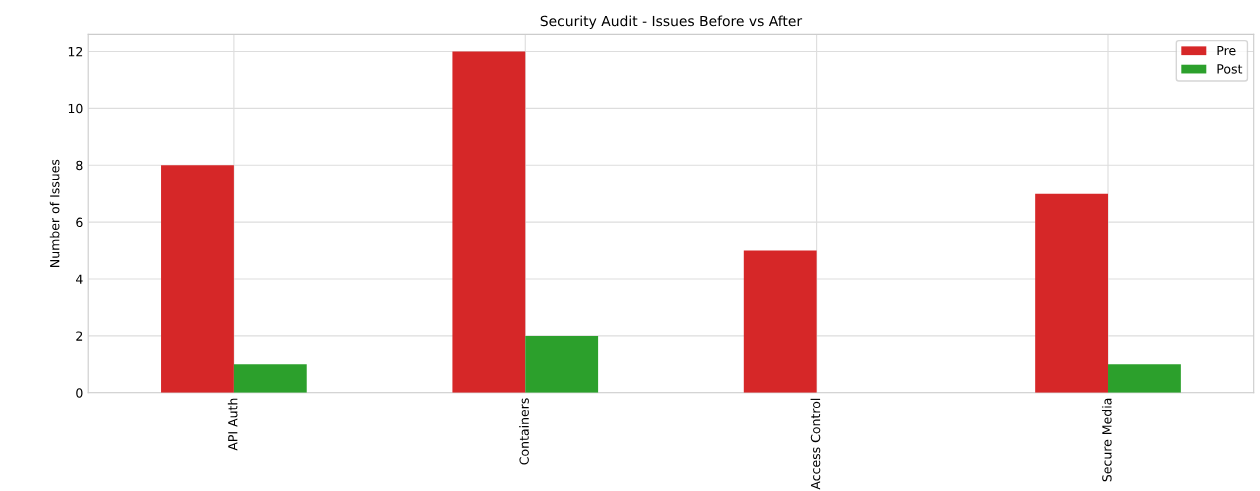 Image resolution: width=1260 pixels, height=491 pixels. Describe the element at coordinates (79, 336) in the screenshot. I see `y-tick-label: 2` at that location.